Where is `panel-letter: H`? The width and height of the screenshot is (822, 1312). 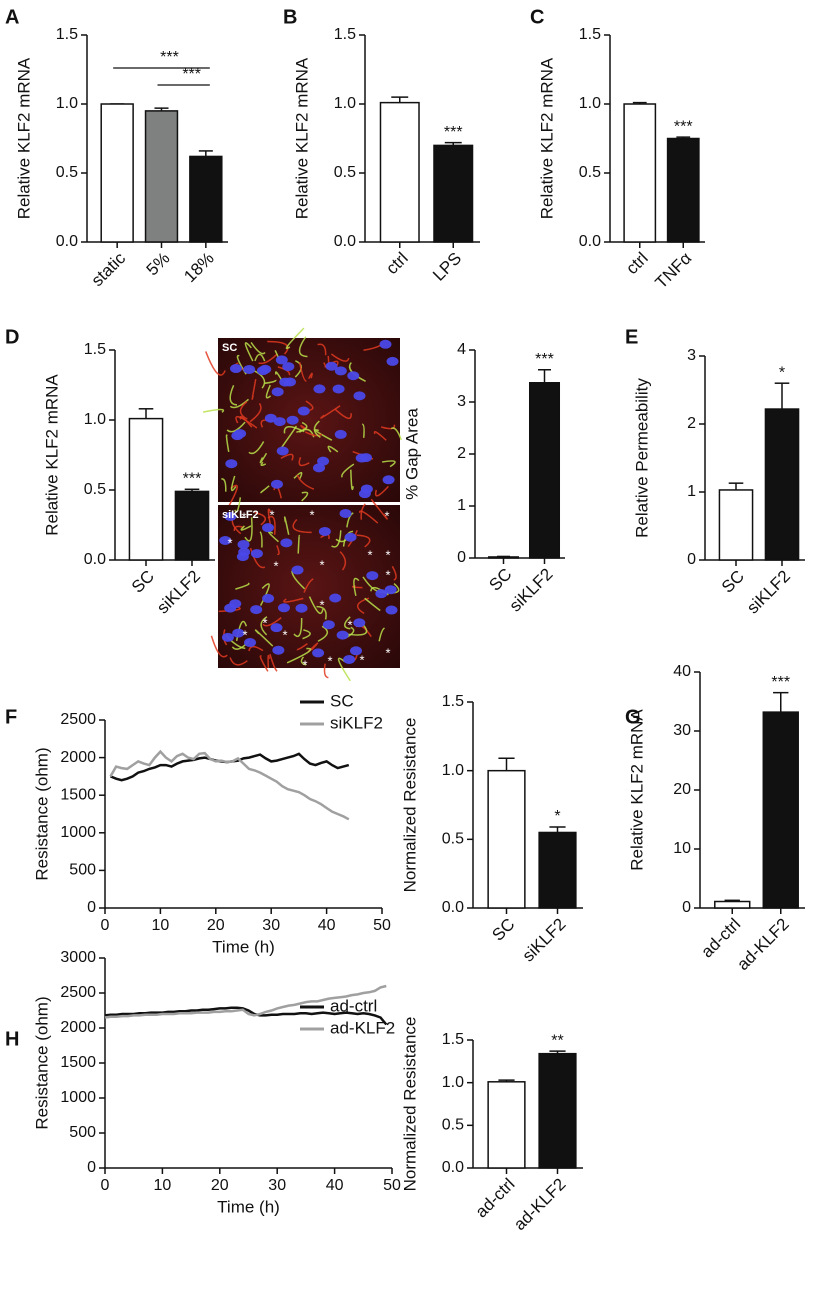
panel-letter: H is located at coordinates (12, 1039).